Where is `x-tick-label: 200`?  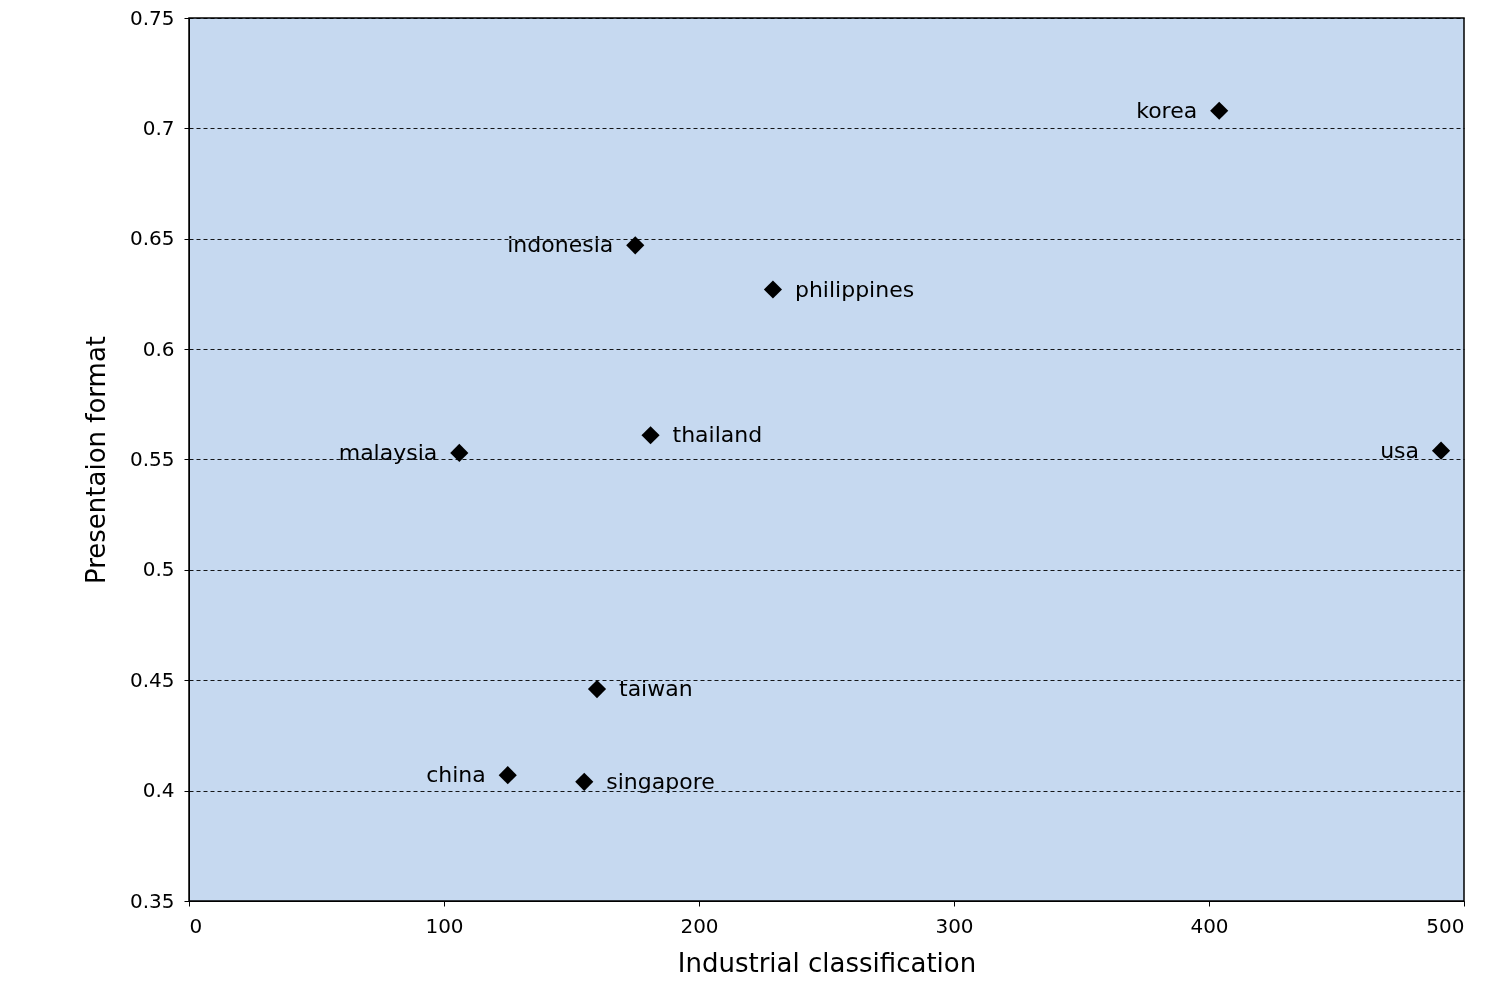 x-tick-label: 200 is located at coordinates (699, 925).